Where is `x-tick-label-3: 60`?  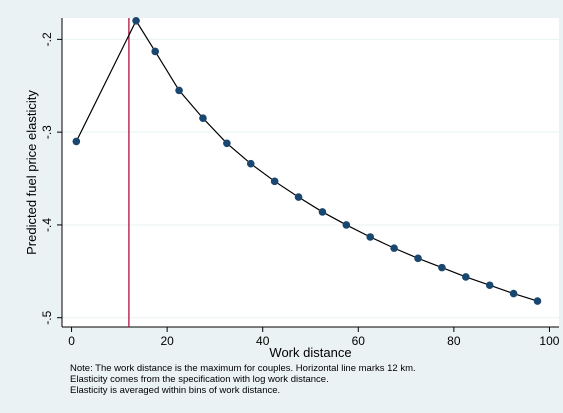
x-tick-label-3: 60 is located at coordinates (359, 341).